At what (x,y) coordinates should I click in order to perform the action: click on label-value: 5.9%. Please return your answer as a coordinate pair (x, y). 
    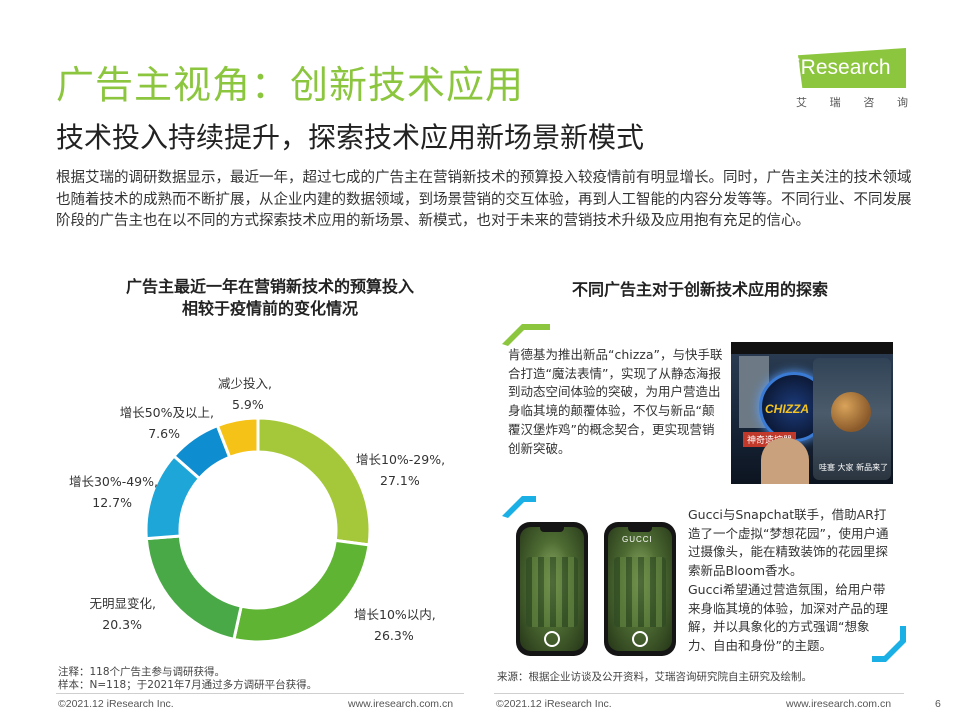
    Looking at the image, I should click on (248, 404).